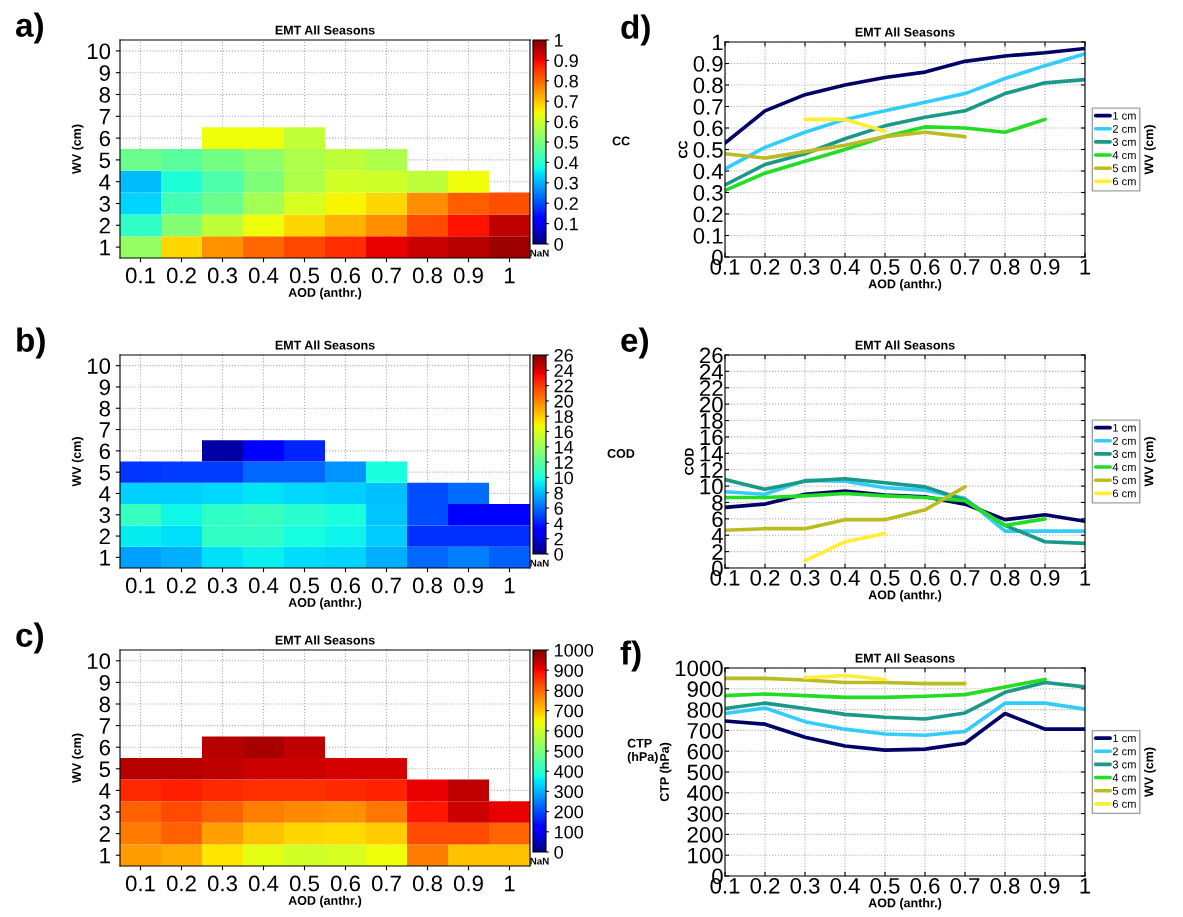  What do you see at coordinates (711, 421) in the screenshot?
I see `y-tick-label: 18` at bounding box center [711, 421].